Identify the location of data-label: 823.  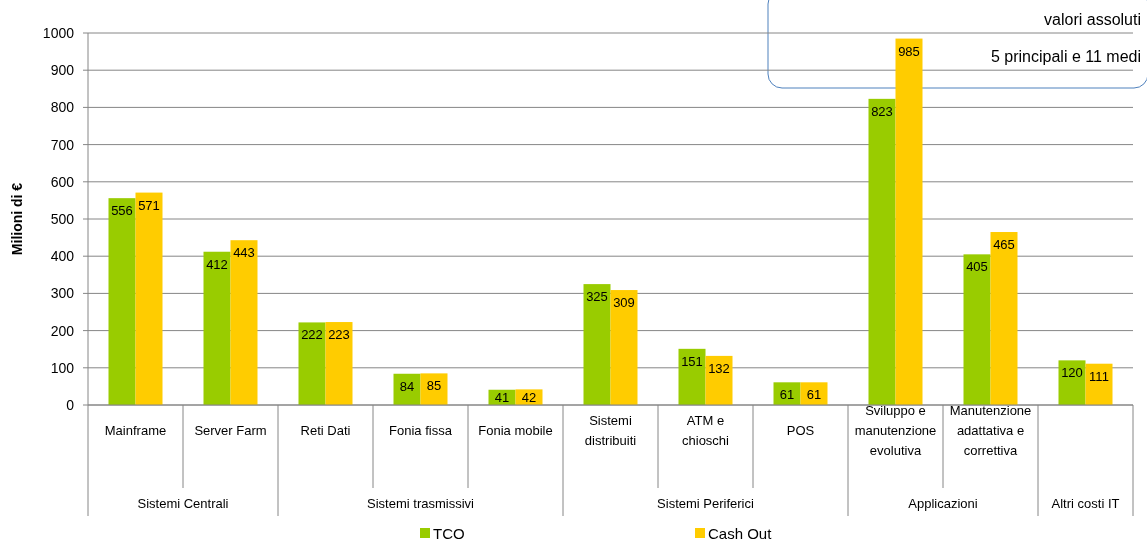
(882, 111).